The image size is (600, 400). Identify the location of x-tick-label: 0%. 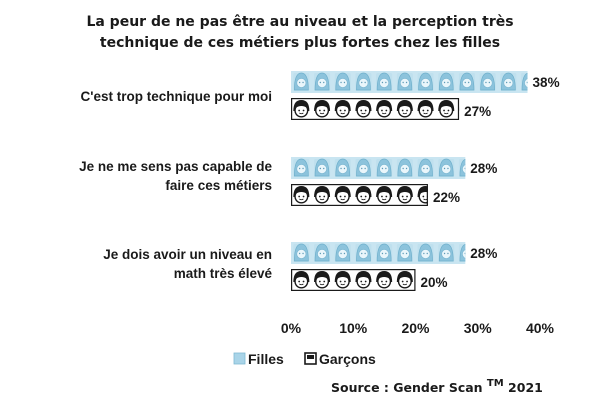
(291, 328).